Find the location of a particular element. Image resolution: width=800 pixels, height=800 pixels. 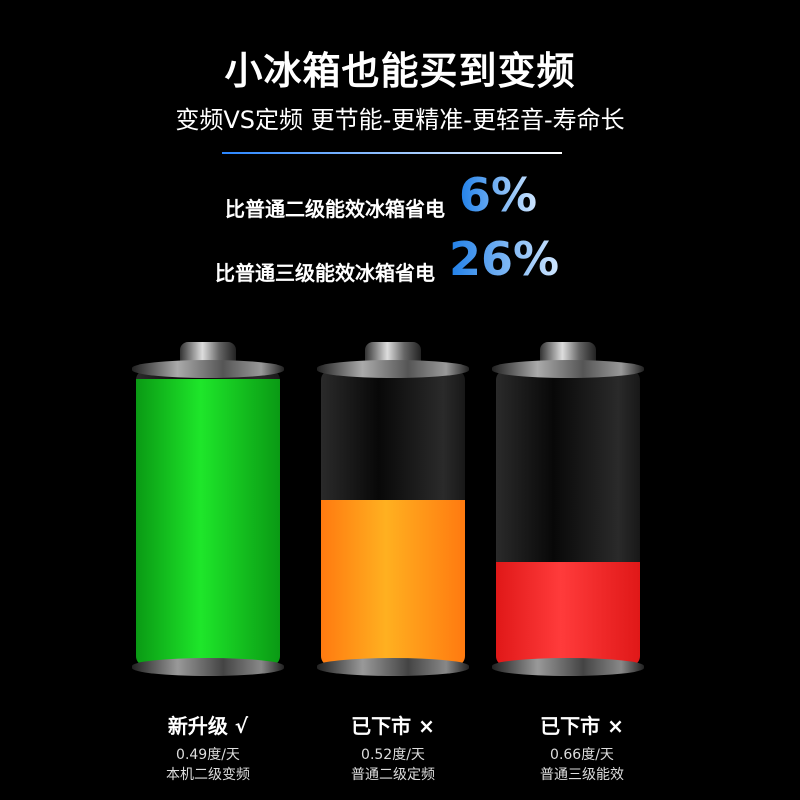

battery-label: 已下市 × 0.66度/天 普通三级能效 is located at coordinates (582, 747).